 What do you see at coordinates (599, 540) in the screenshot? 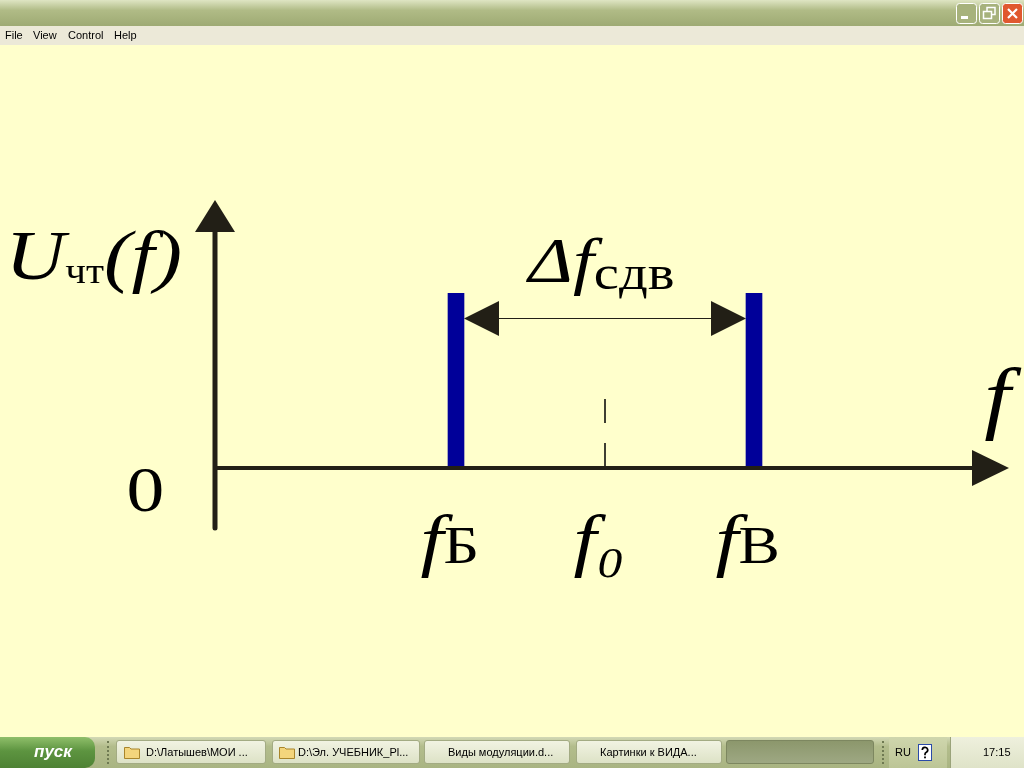
I see `x-tick-label: f₀` at bounding box center [599, 540].